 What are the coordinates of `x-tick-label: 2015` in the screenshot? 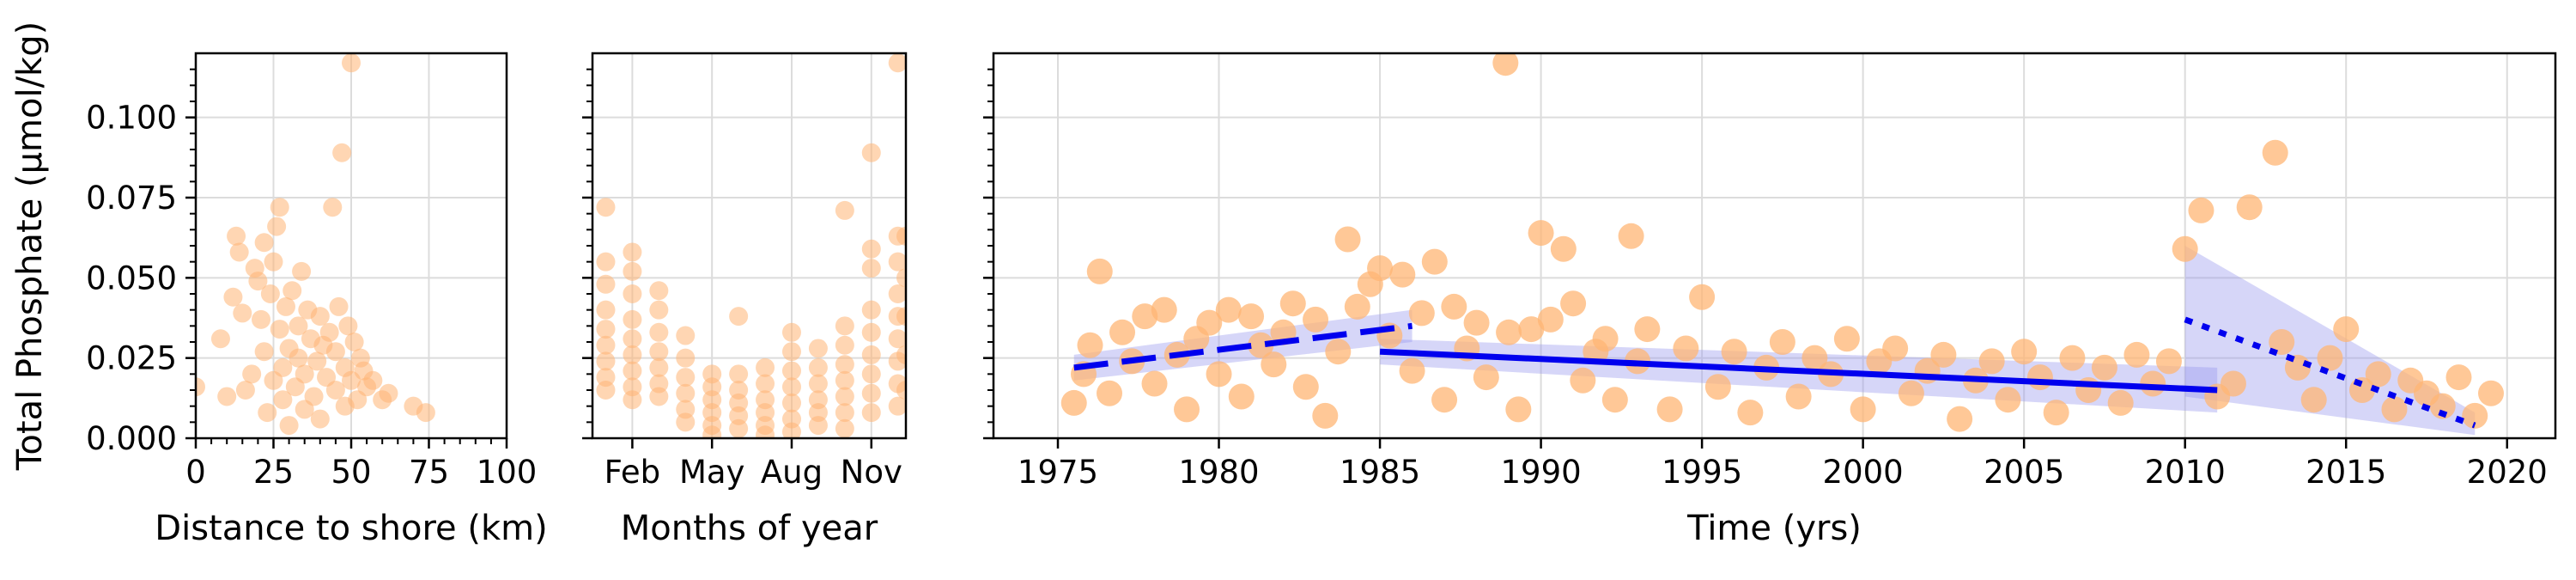 It's located at (2346, 472).